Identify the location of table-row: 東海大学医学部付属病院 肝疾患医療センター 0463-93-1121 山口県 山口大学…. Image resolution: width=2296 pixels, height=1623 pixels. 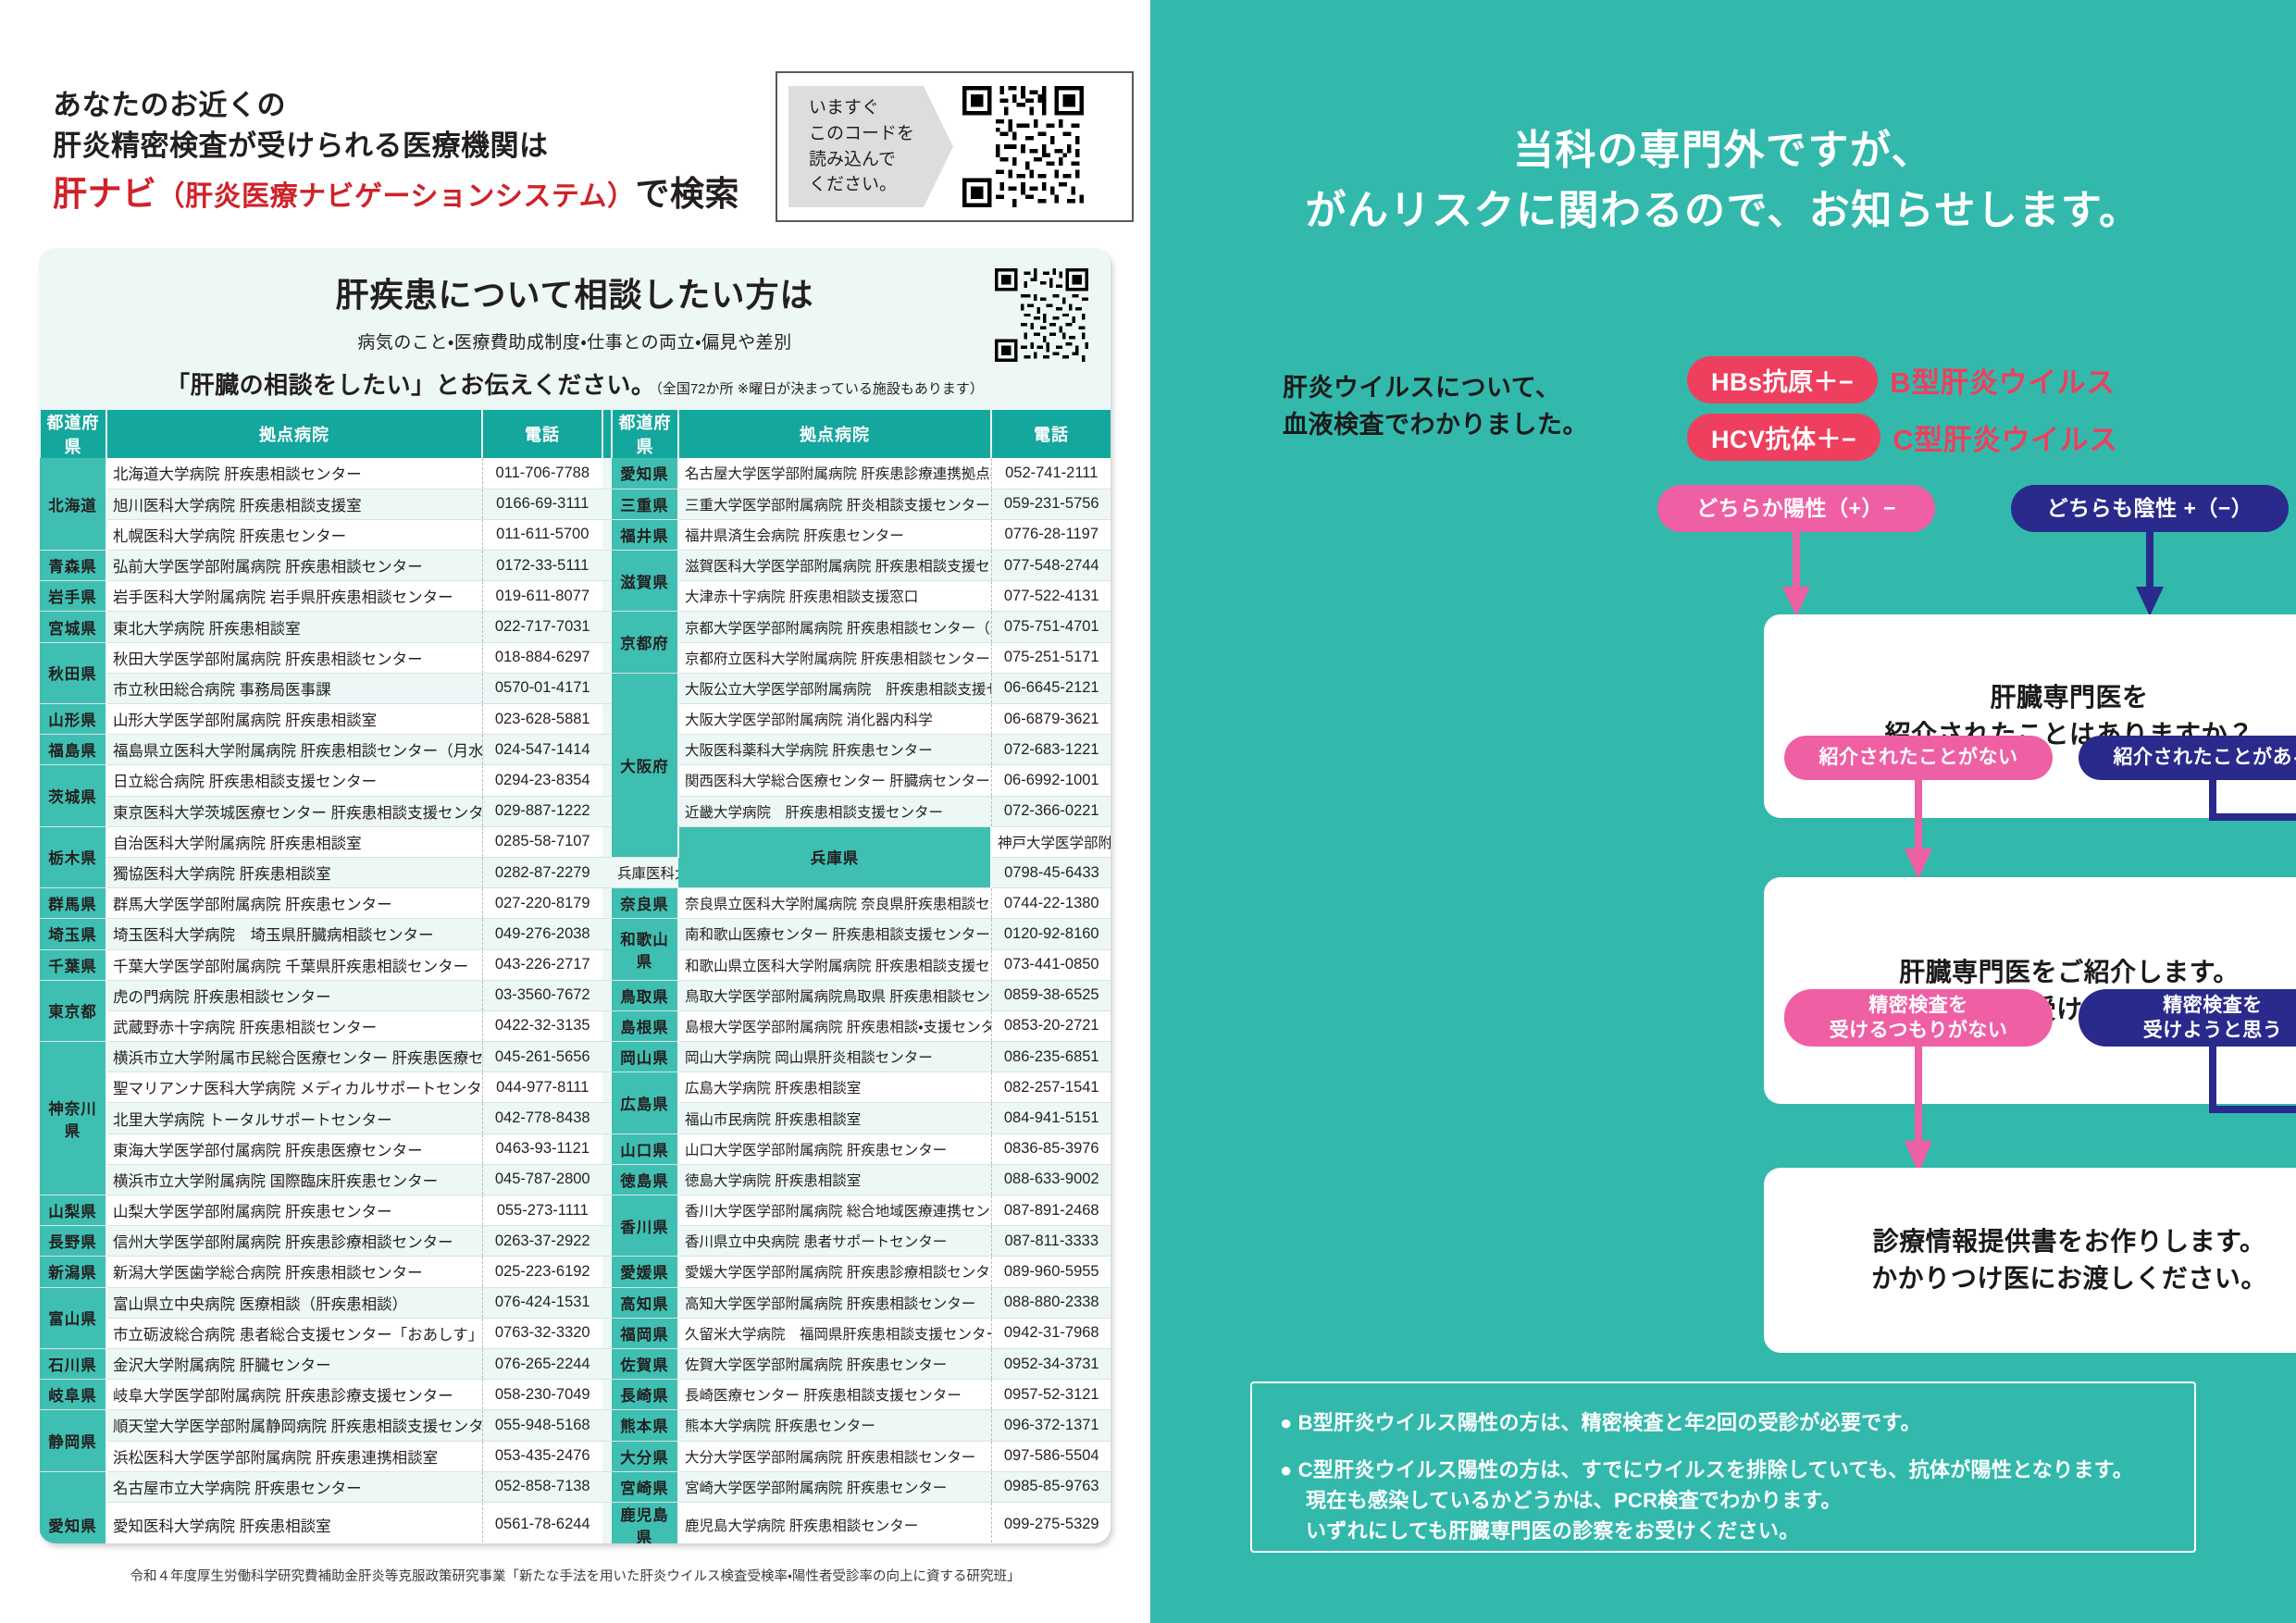
(576, 1149).